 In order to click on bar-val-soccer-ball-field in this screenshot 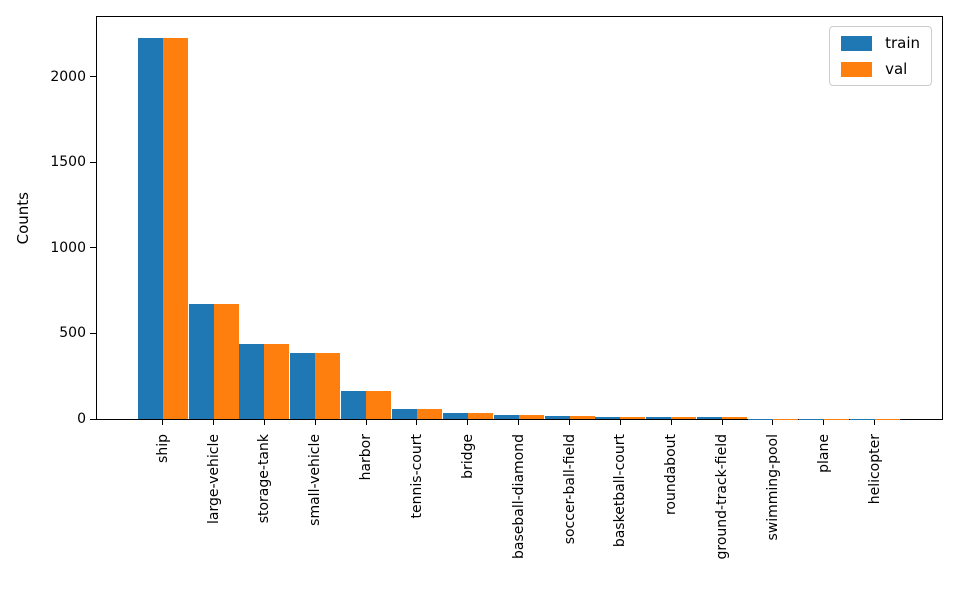, I will do `click(582, 417)`.